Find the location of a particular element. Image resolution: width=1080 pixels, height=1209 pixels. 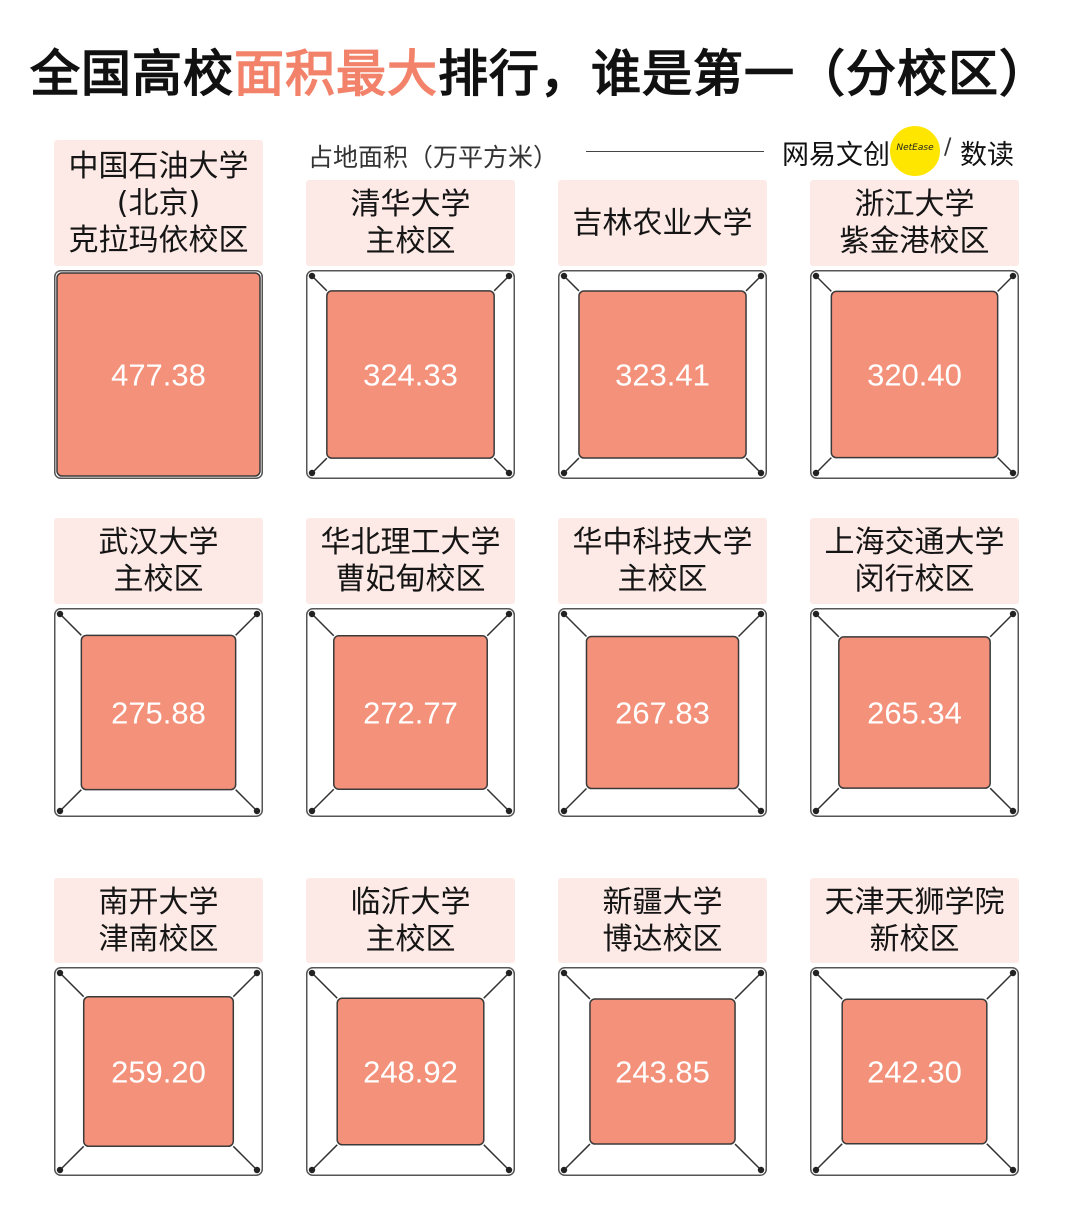

campus-name-label: 清华大学 主校区 is located at coordinates (410, 223).